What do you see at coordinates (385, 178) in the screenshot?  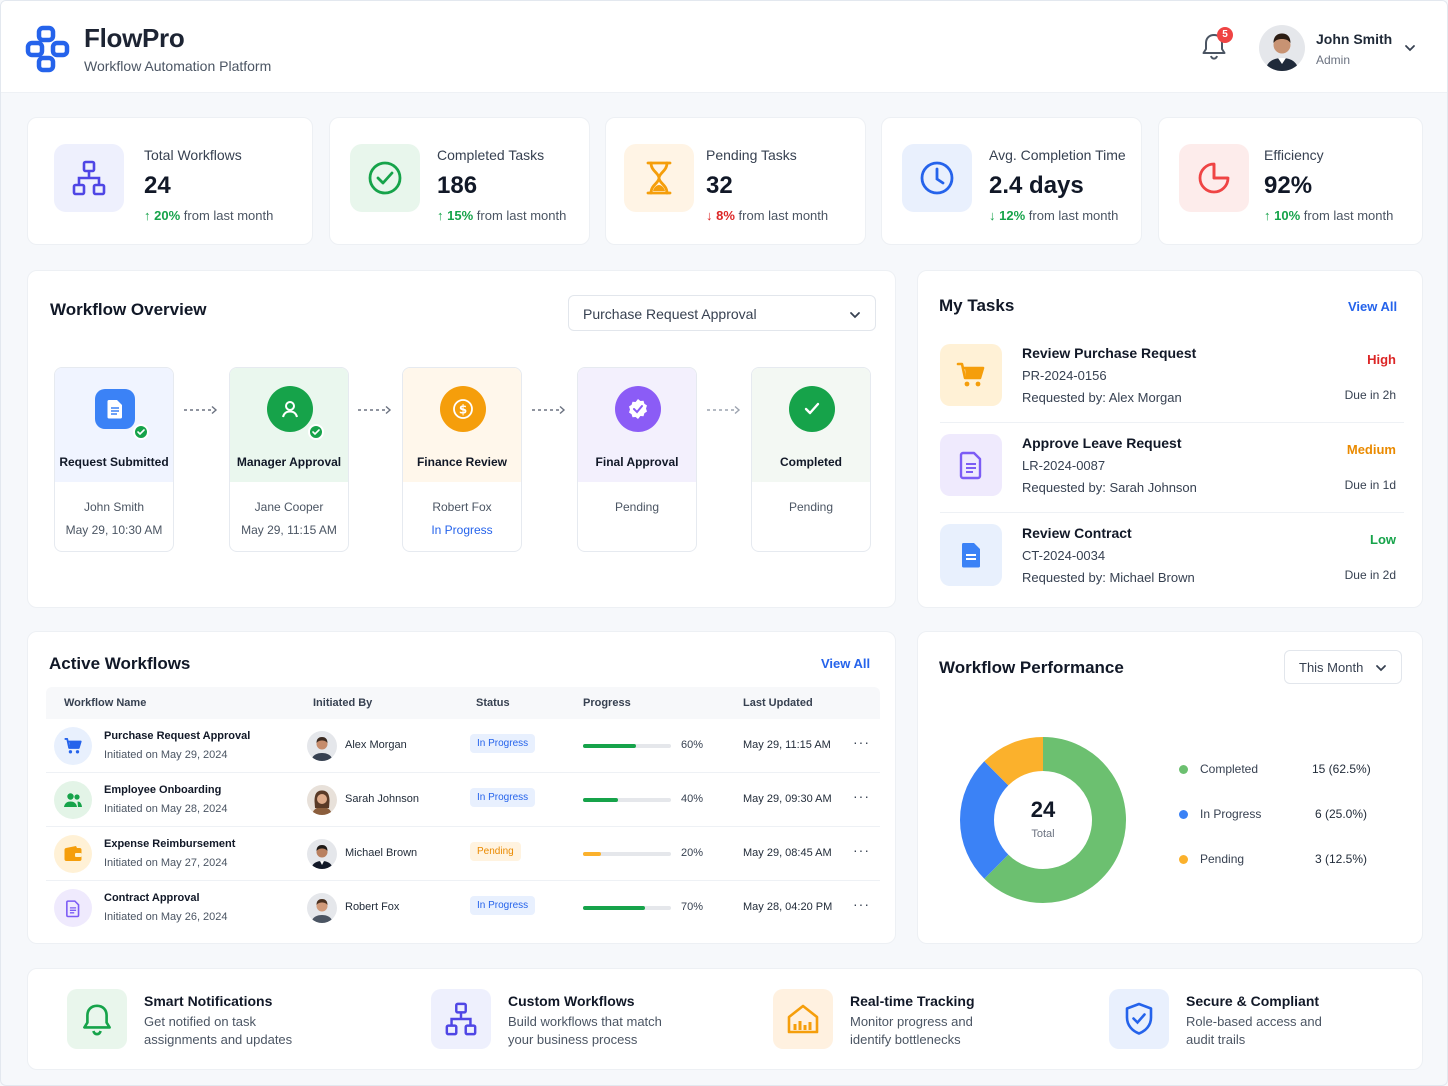 I see `check-circle-icon` at bounding box center [385, 178].